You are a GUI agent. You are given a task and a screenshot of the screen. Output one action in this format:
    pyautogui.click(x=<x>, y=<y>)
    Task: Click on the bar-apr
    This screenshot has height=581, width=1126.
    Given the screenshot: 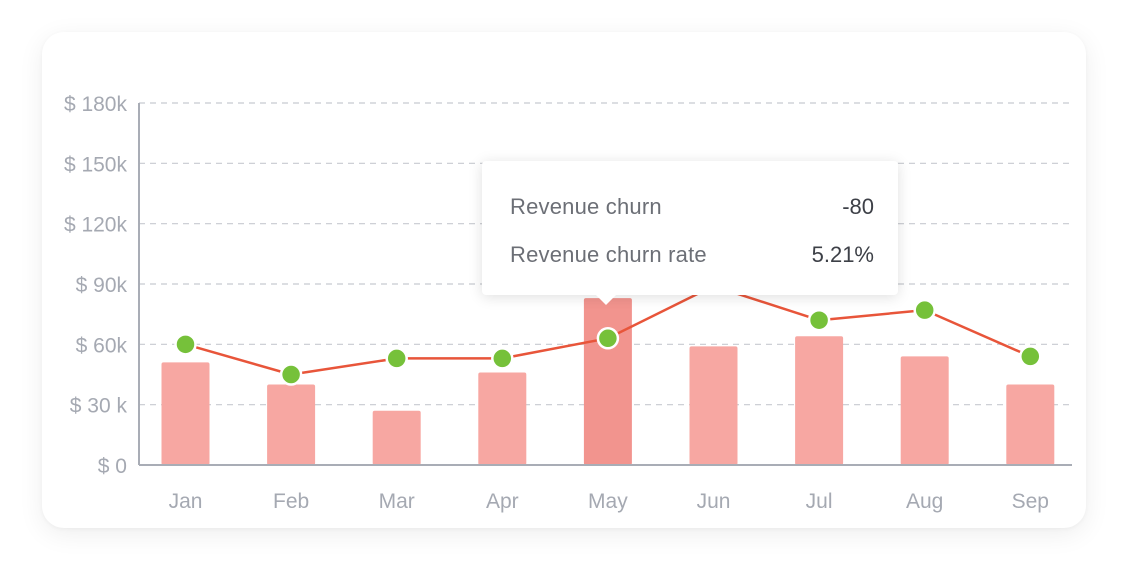 What is the action you would take?
    pyautogui.click(x=502, y=418)
    